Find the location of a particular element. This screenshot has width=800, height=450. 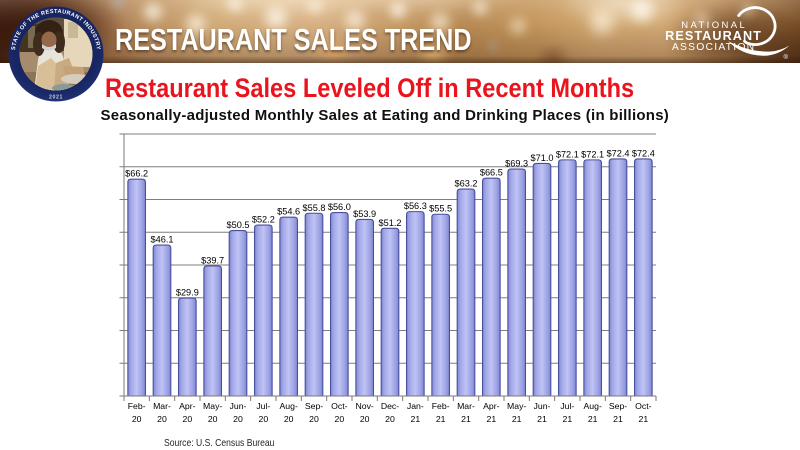

svg-text: $46.1 is located at coordinates (162, 240).